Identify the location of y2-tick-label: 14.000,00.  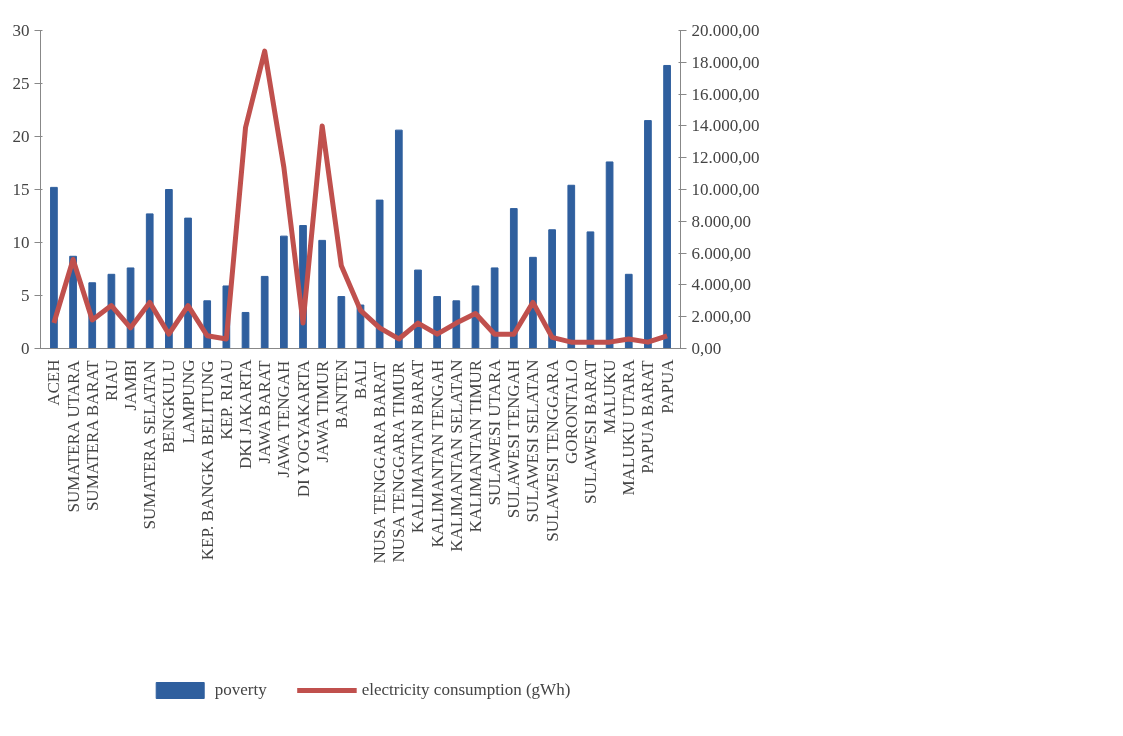
(725, 126).